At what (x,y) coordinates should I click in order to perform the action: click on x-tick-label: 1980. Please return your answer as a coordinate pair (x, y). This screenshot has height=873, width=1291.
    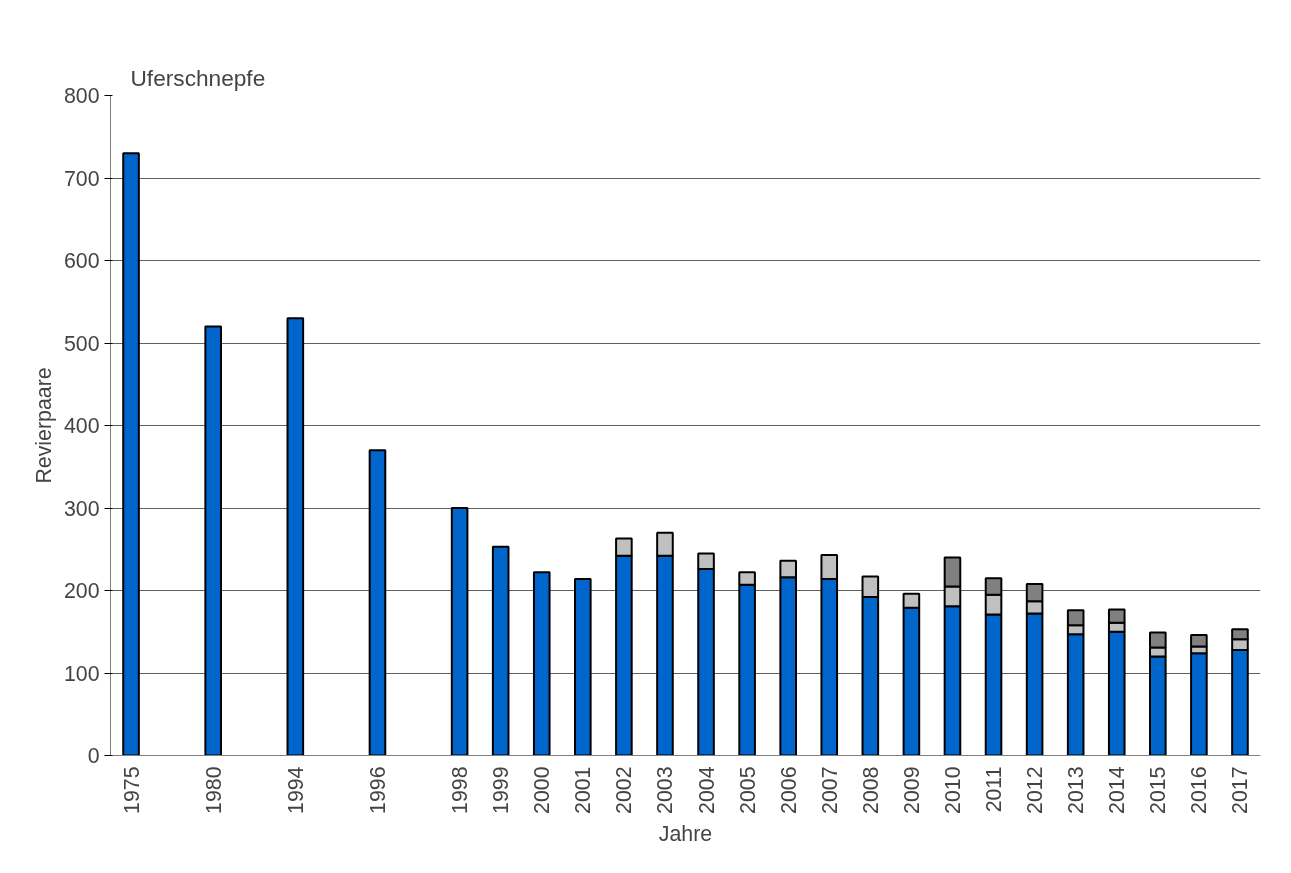
    Looking at the image, I should click on (213, 790).